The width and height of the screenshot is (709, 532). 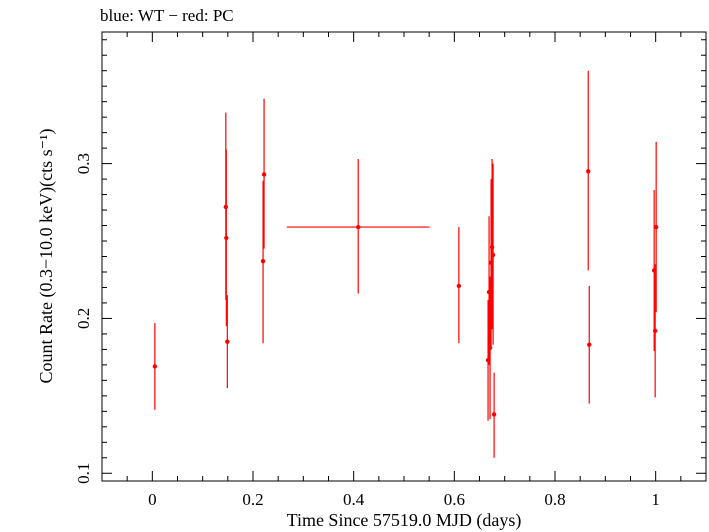 What do you see at coordinates (83, 473) in the screenshot?
I see `y-tick-label: 0.1` at bounding box center [83, 473].